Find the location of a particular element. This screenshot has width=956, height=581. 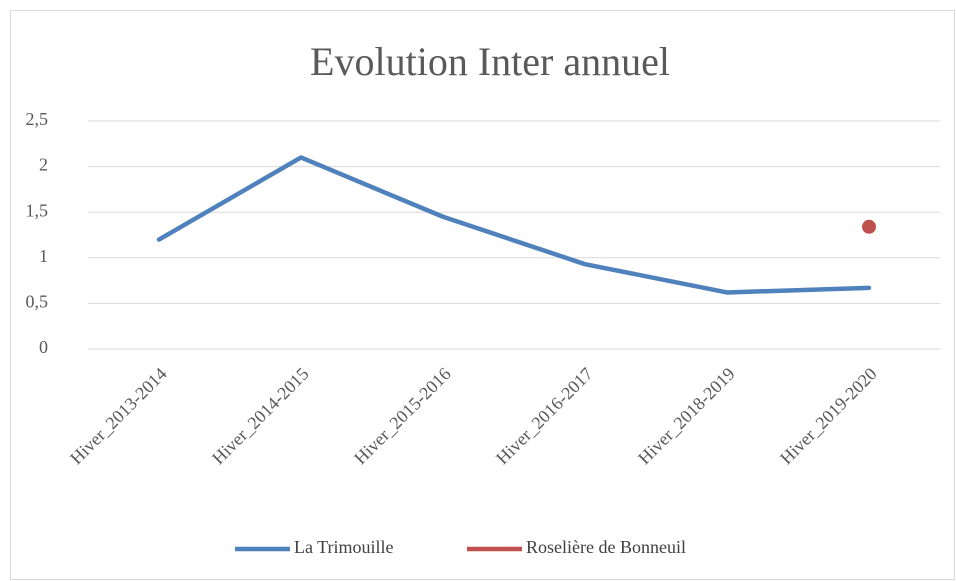

y-tick-label: 0,5 is located at coordinates (37, 302).